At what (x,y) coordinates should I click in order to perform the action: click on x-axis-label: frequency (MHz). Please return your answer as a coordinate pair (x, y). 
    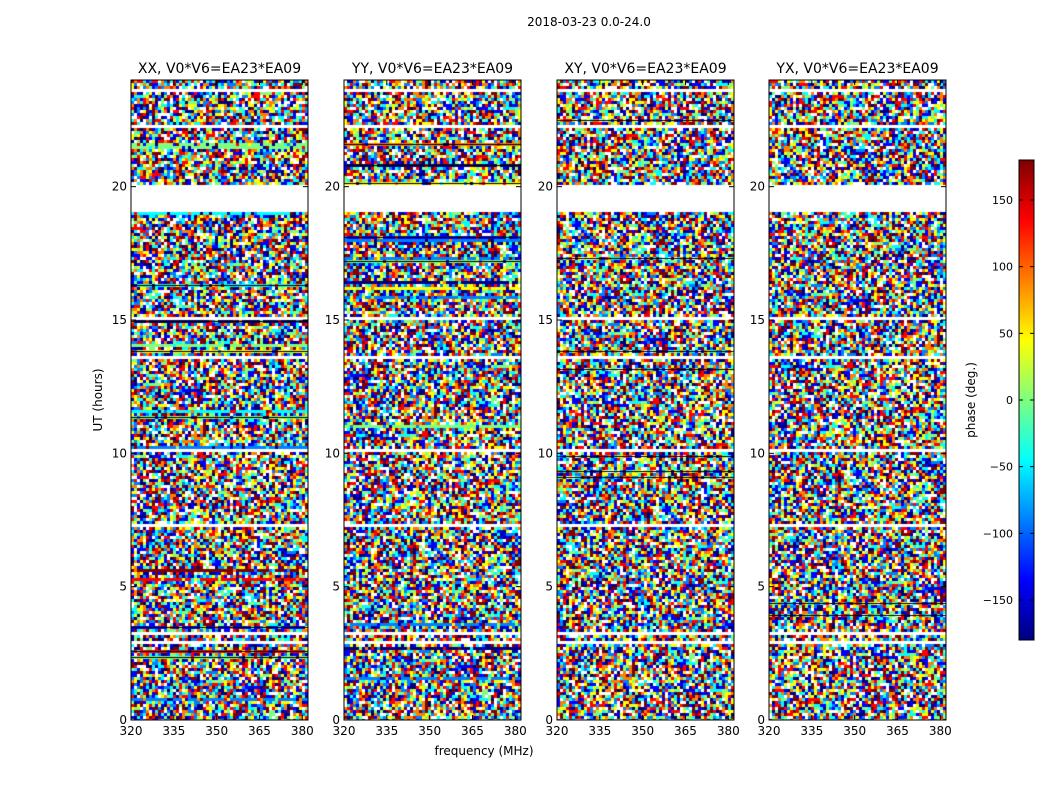
    Looking at the image, I should click on (483, 751).